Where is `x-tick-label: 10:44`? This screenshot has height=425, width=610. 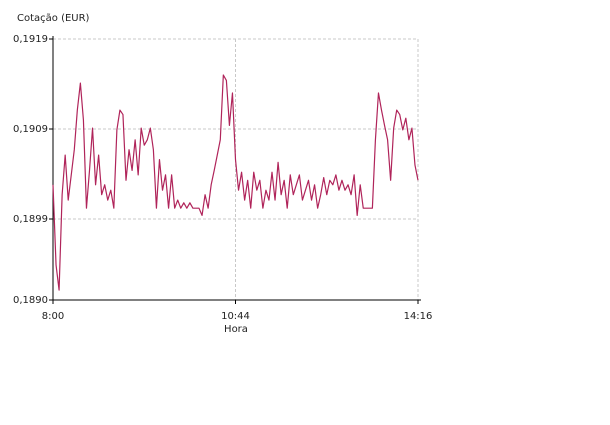
x-tick-label: 10:44 is located at coordinates (235, 316).